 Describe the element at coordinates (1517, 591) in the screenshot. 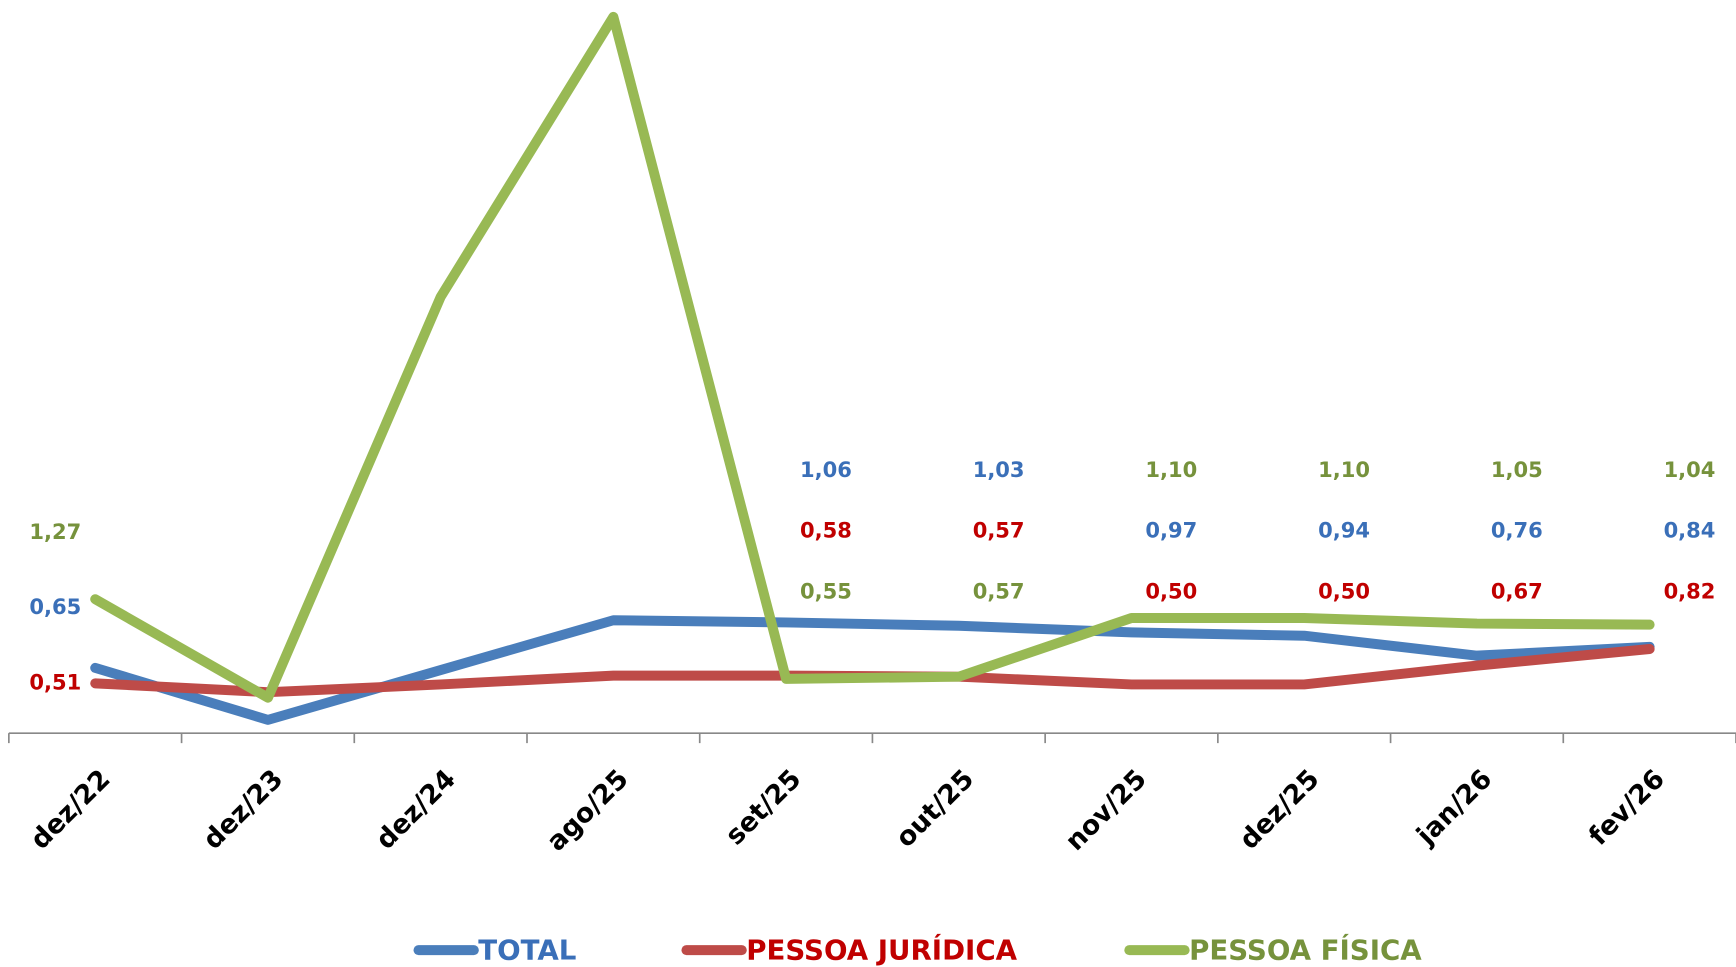

I see `data-label: 0,67` at that location.